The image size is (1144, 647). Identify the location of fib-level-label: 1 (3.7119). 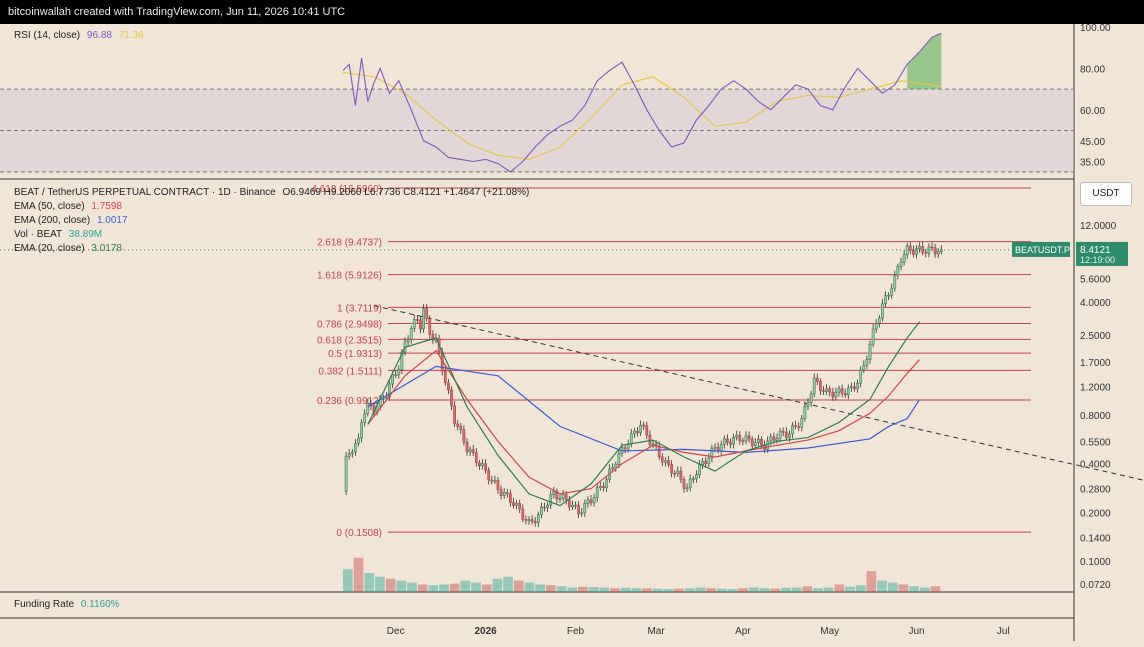
(359, 308).